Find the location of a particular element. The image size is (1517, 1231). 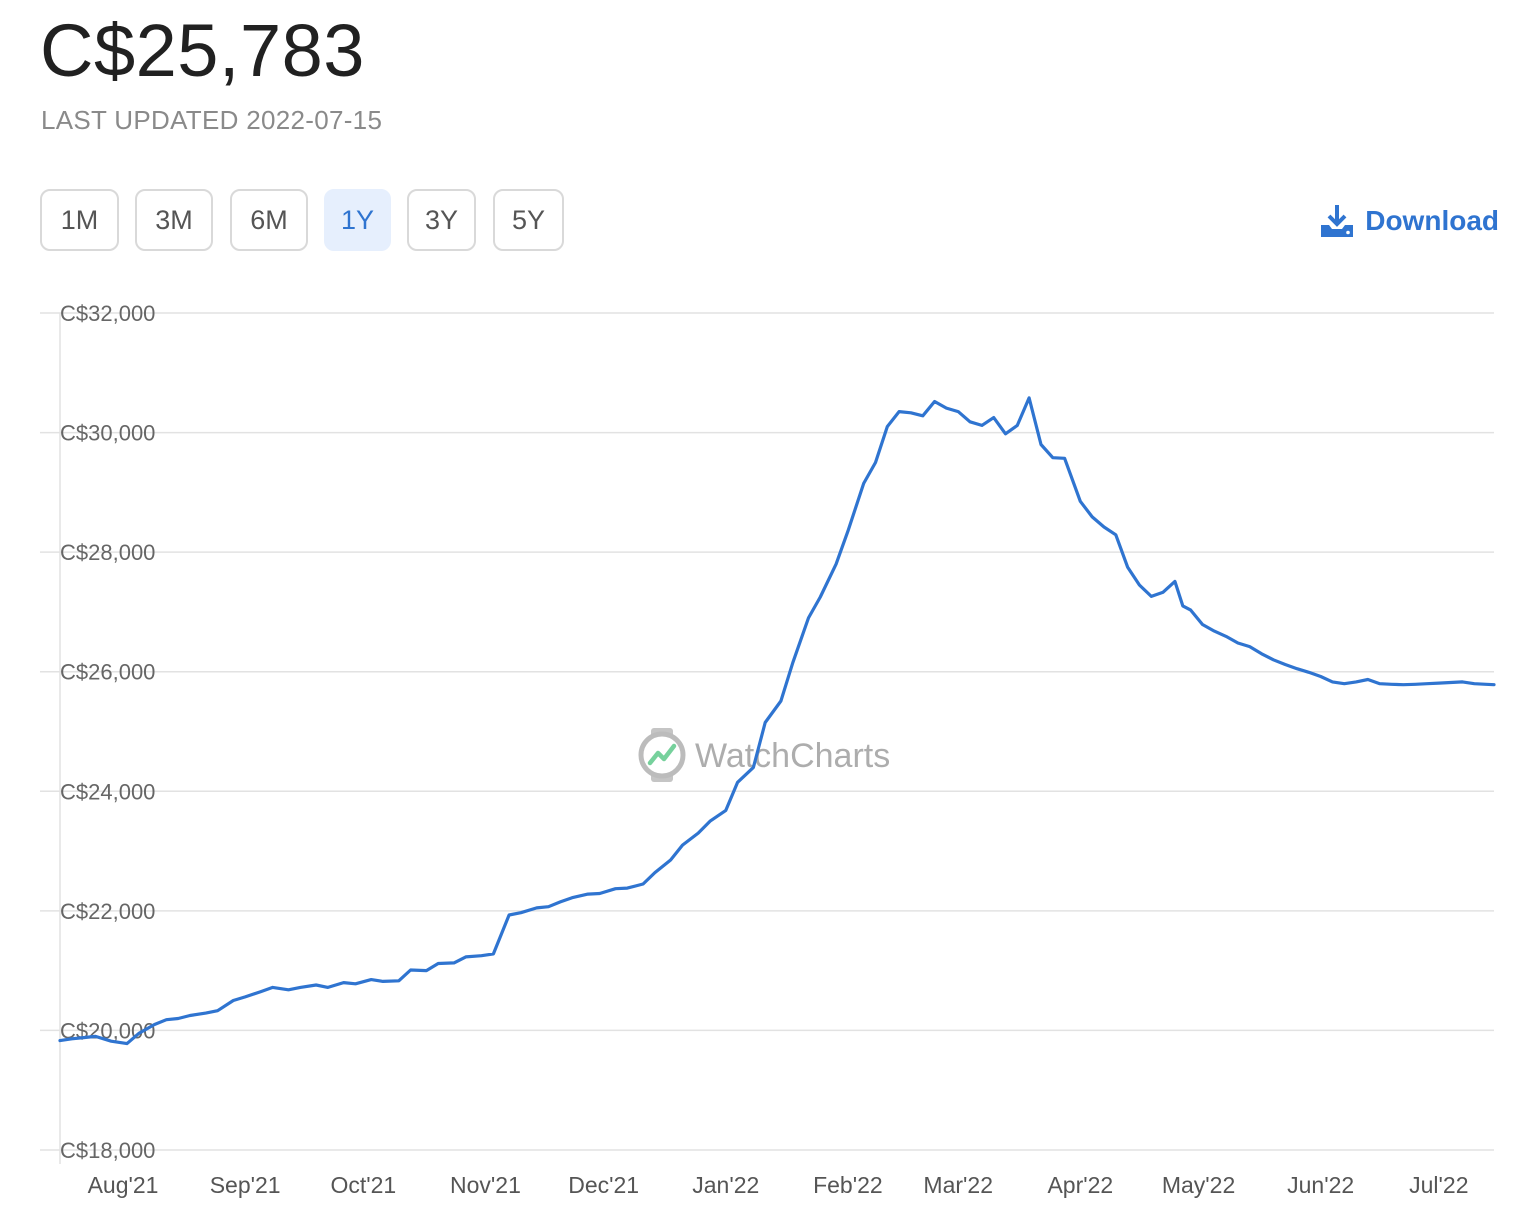

y-tick-label: C$26,000 is located at coordinates (107, 672).